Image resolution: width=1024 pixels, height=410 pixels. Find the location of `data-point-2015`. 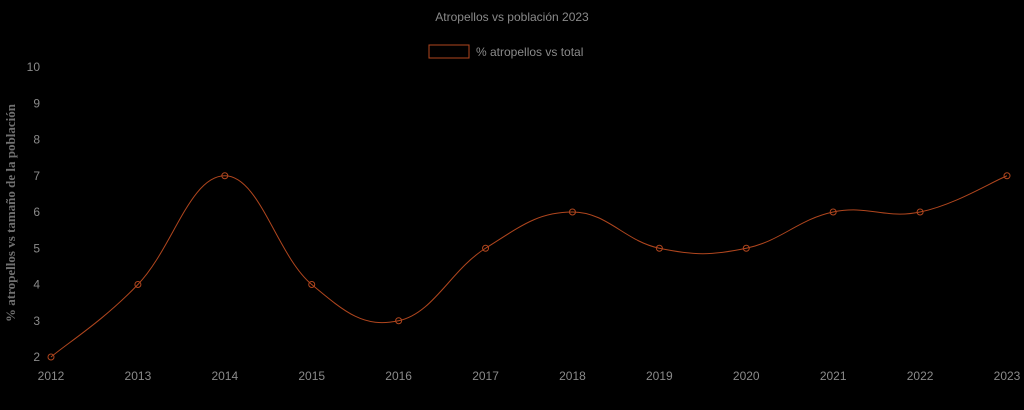

data-point-2015 is located at coordinates (312, 284).